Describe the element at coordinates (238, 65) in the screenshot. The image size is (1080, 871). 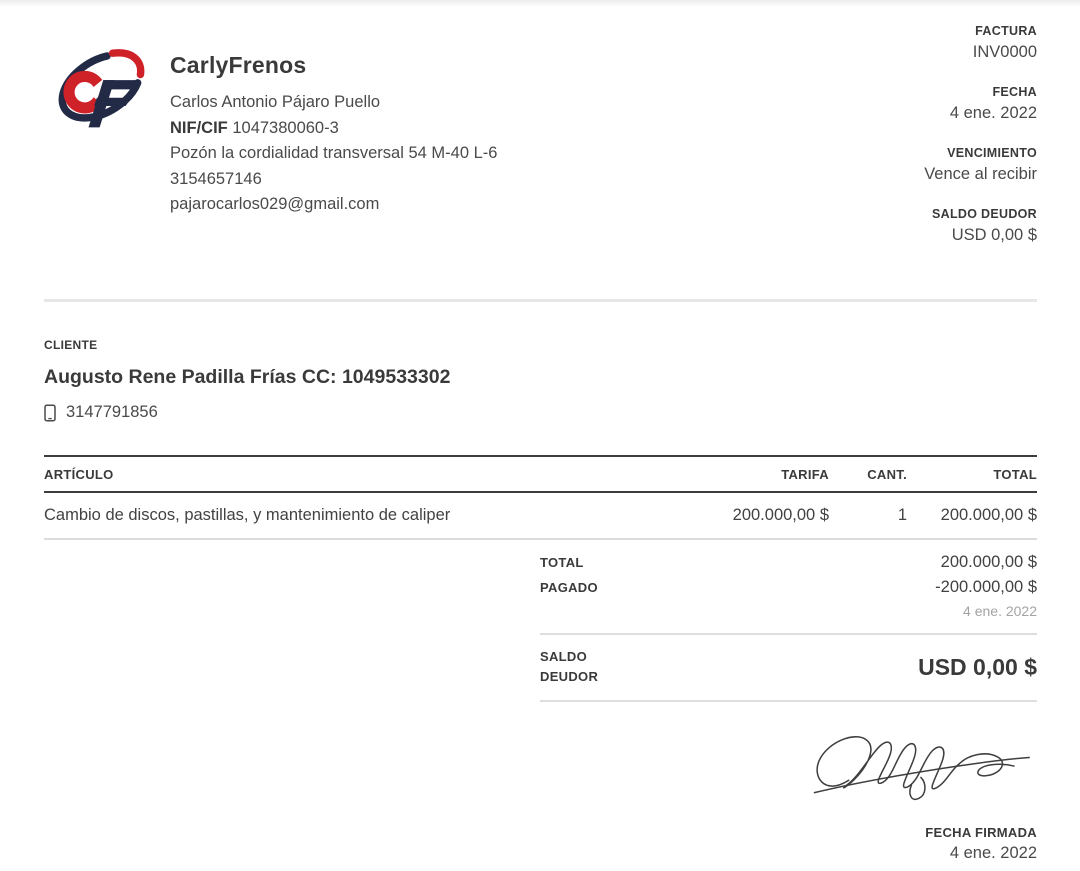
I see `company-name: CarlyFrenos` at that location.